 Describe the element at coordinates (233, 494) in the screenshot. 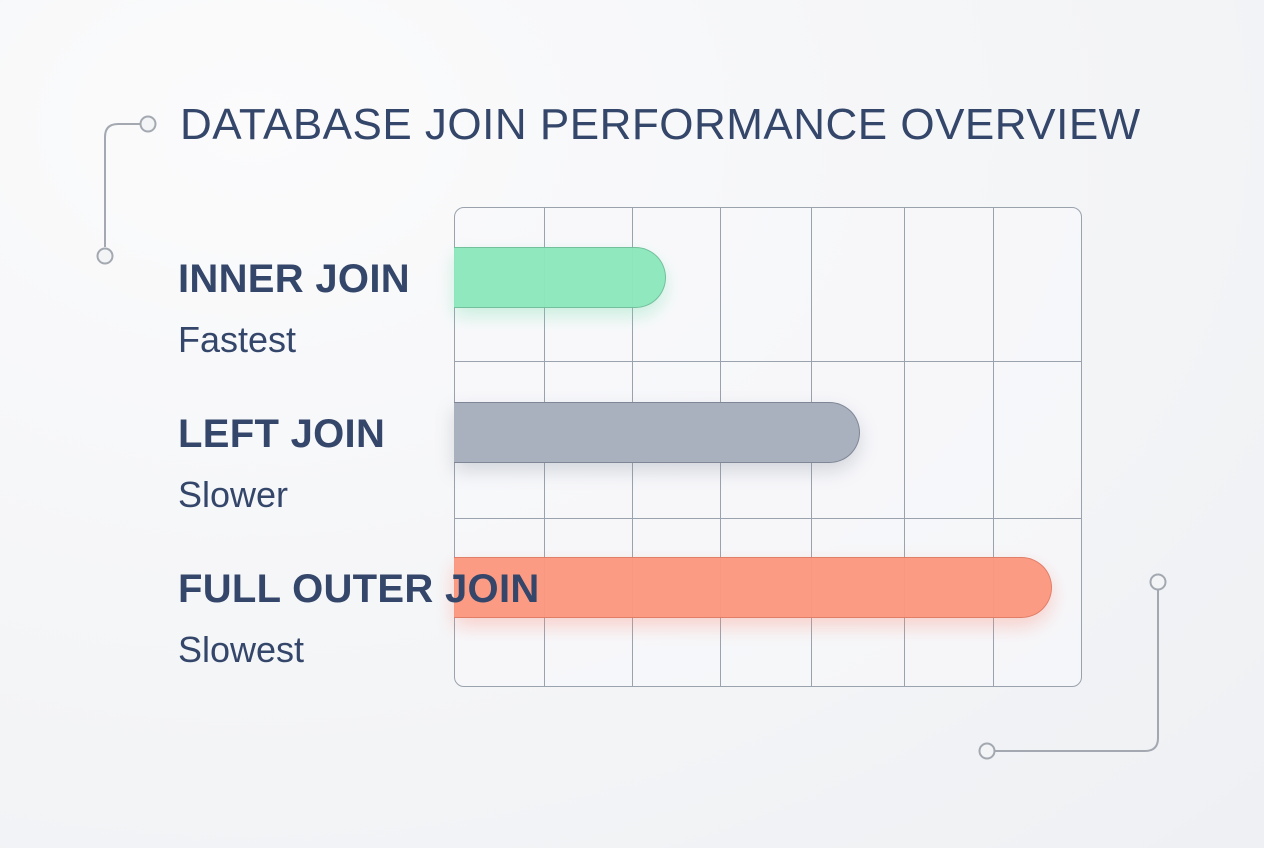

I see `row-sublabel-left-join: Slower` at that location.